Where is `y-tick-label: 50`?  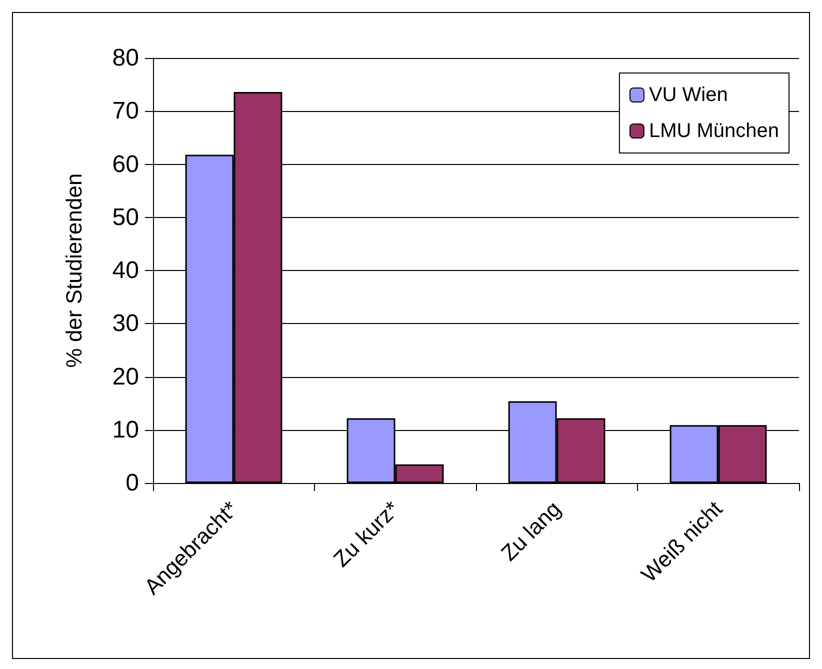
y-tick-label: 50 is located at coordinates (125, 217).